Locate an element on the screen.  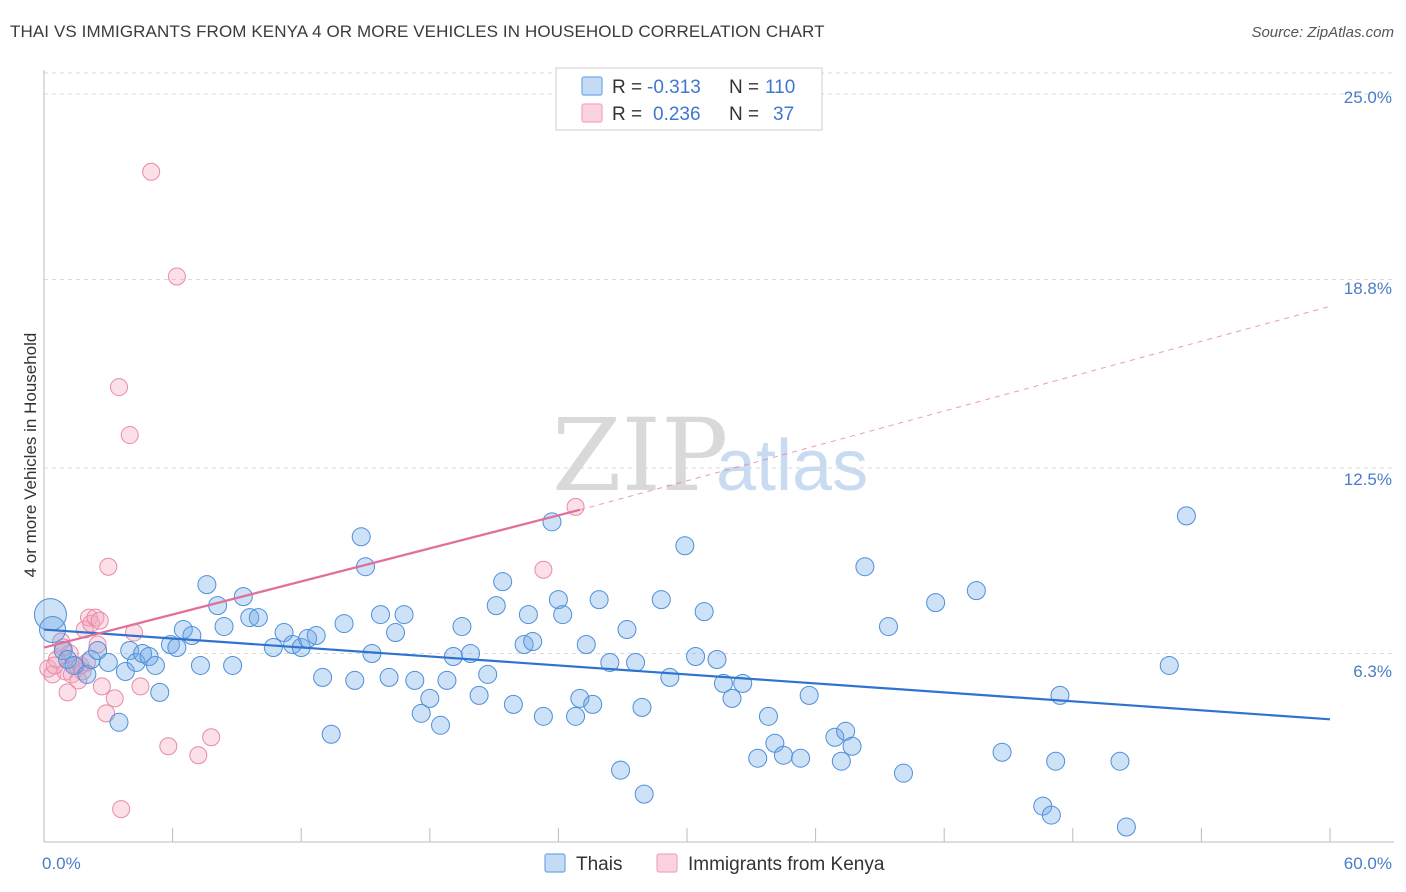
legend-swatch-kenya is located at coordinates (592, 113).